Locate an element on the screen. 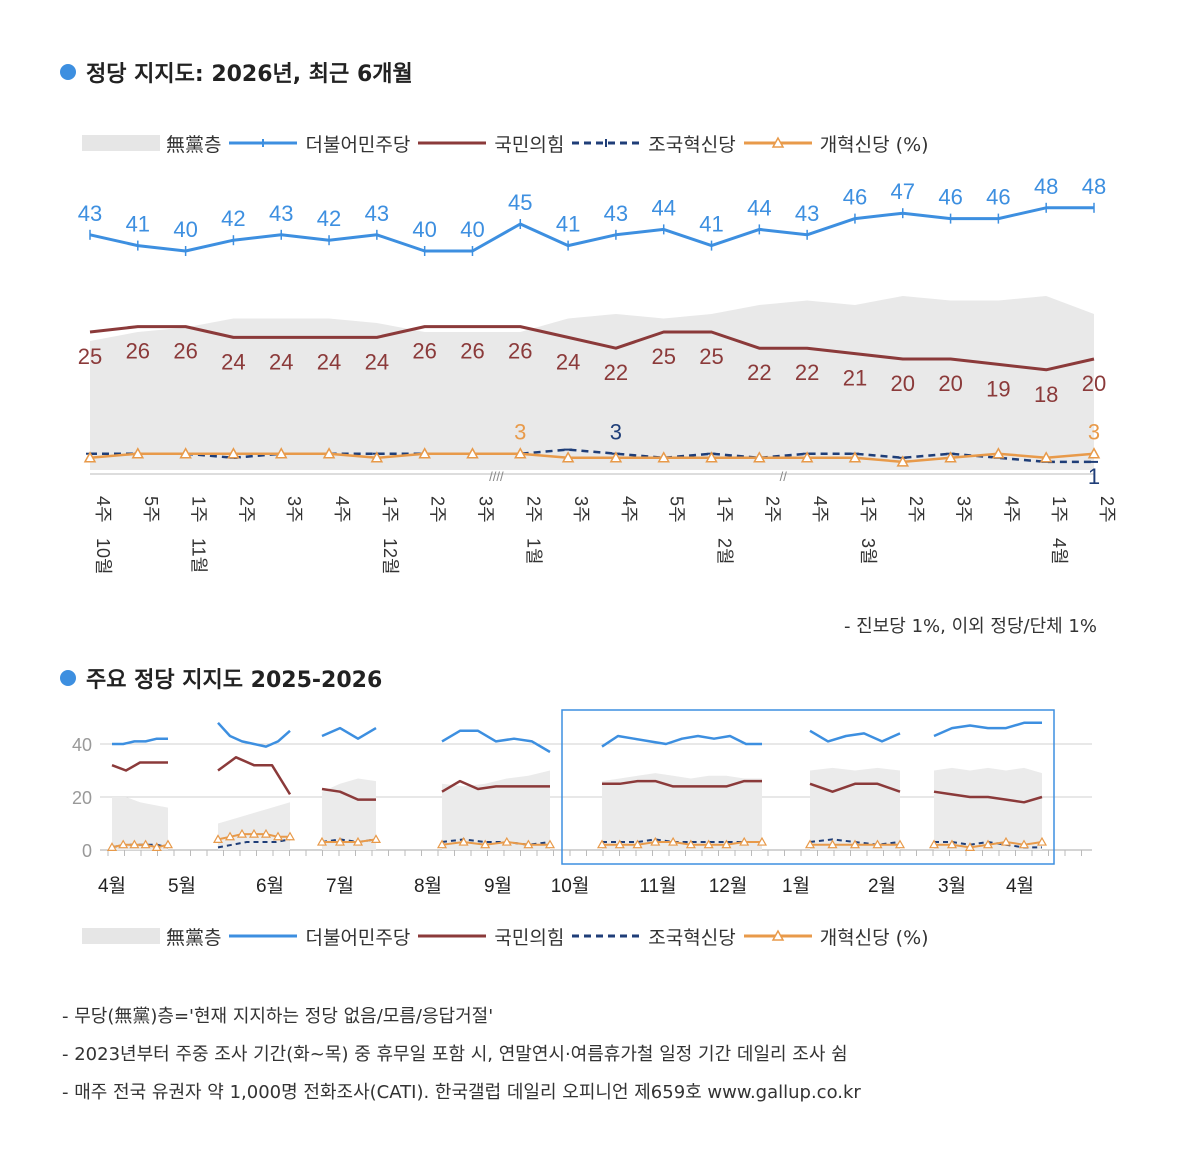 The height and width of the screenshot is (1175, 1179). democratic-data-label: 46 is located at coordinates (950, 197).